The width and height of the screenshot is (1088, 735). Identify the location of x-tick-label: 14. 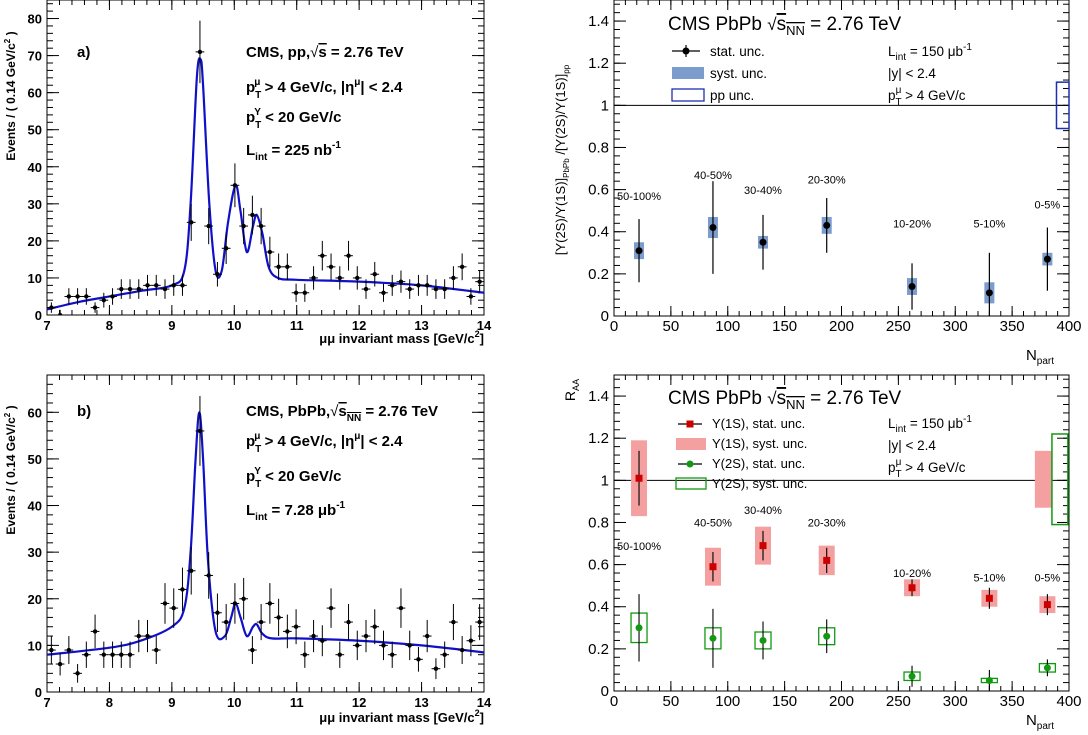
(484, 325).